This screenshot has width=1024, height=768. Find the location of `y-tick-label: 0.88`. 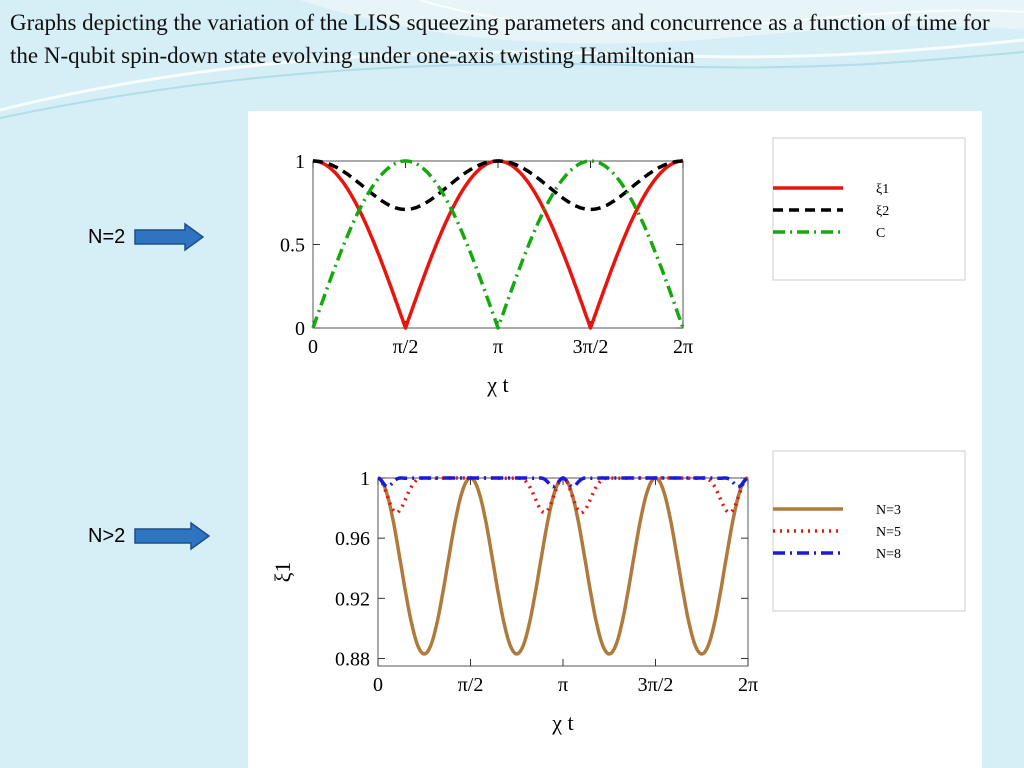

y-tick-label: 0.88 is located at coordinates (352, 659).